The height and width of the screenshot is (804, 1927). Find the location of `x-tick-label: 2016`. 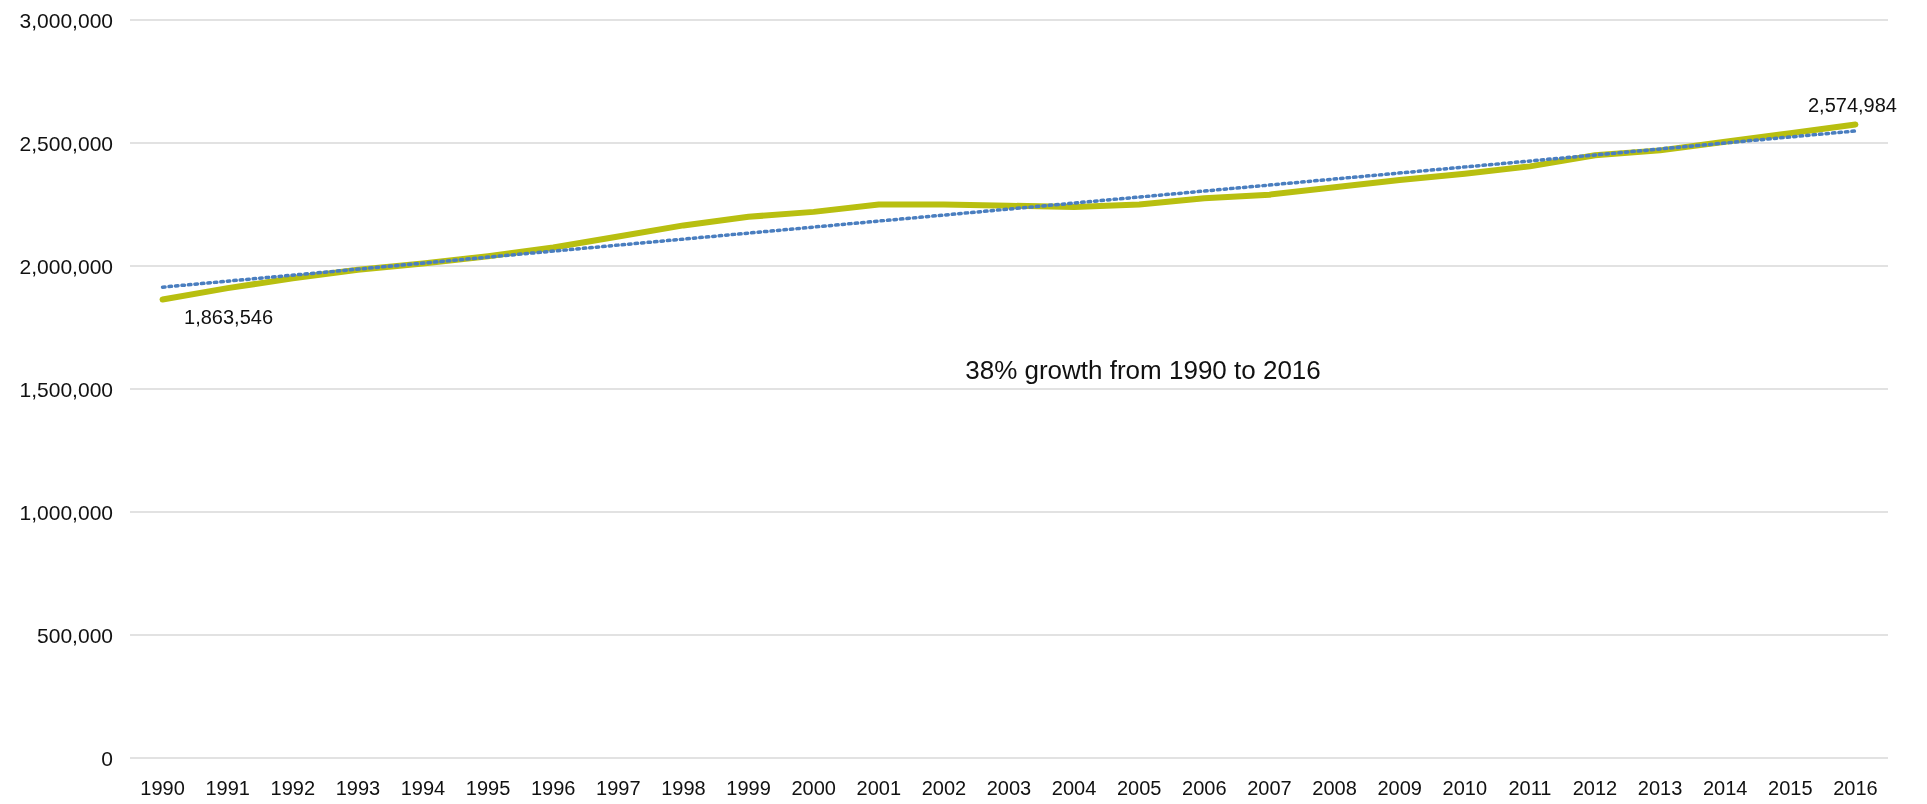

x-tick-label: 2016 is located at coordinates (1855, 788).